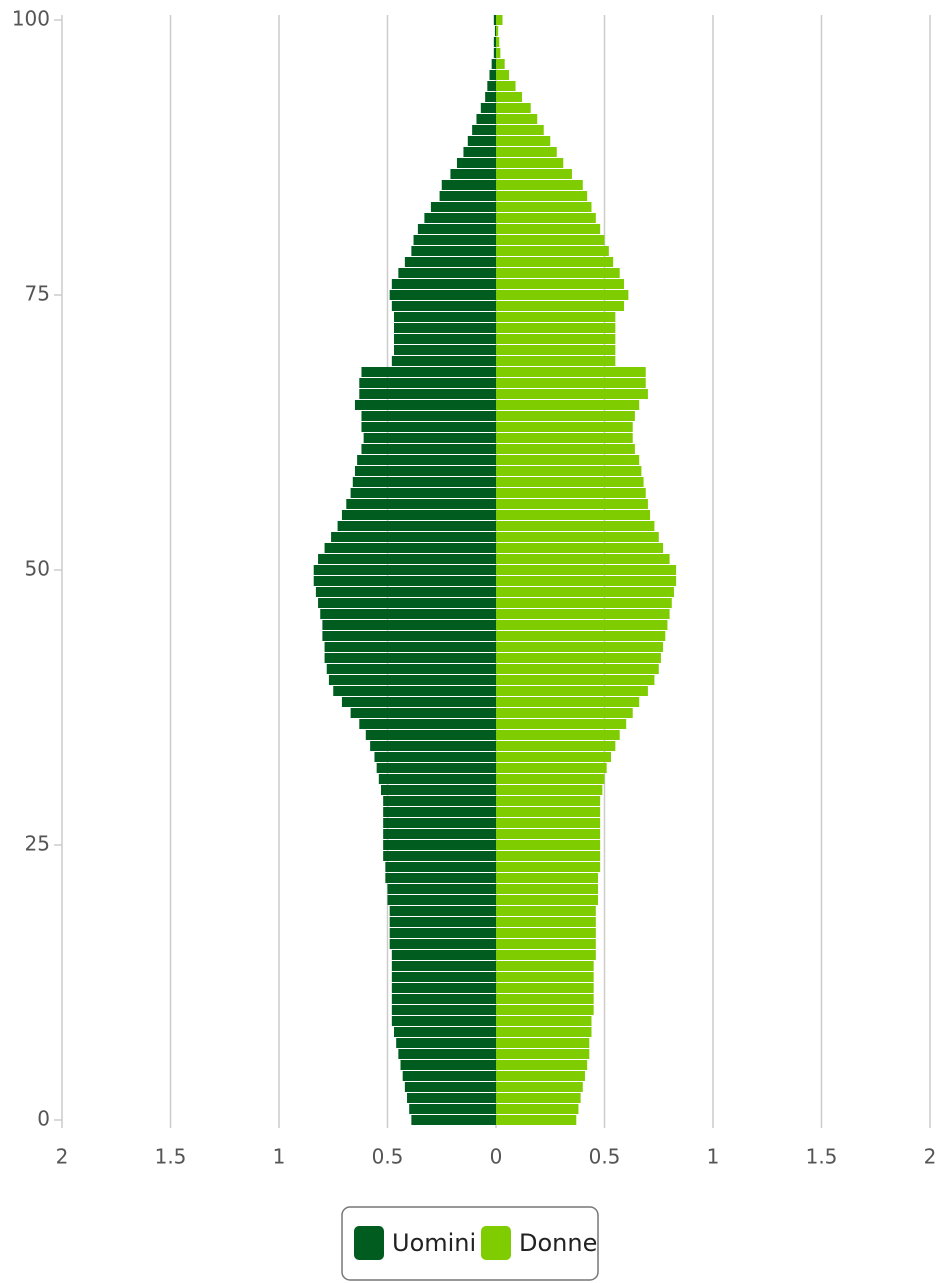  Describe the element at coordinates (930, 1157) in the screenshot. I see `x-tick-label: 2` at that location.